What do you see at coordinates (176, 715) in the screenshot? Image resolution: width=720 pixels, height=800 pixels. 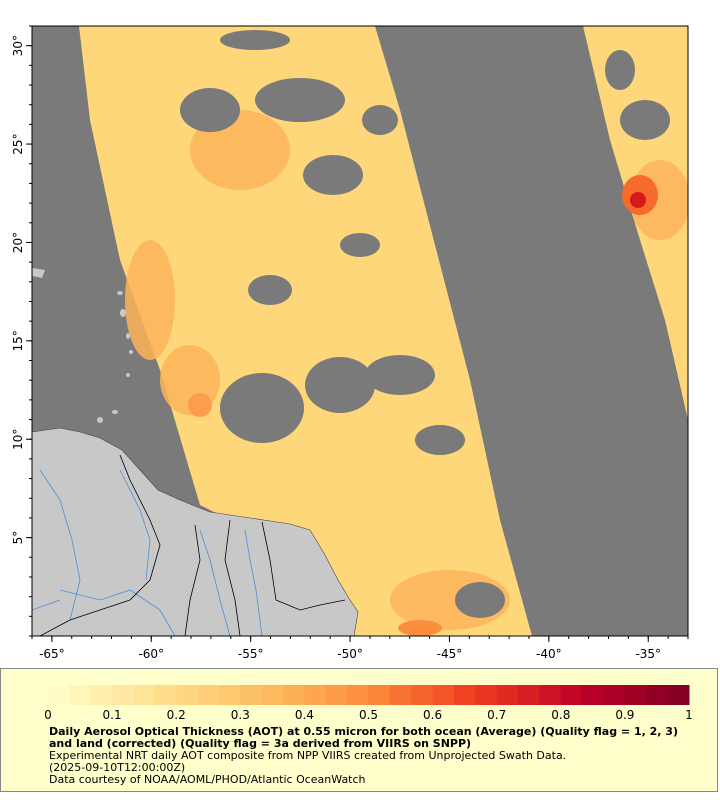 I see `colorbar-tick-label: 0.2` at bounding box center [176, 715].